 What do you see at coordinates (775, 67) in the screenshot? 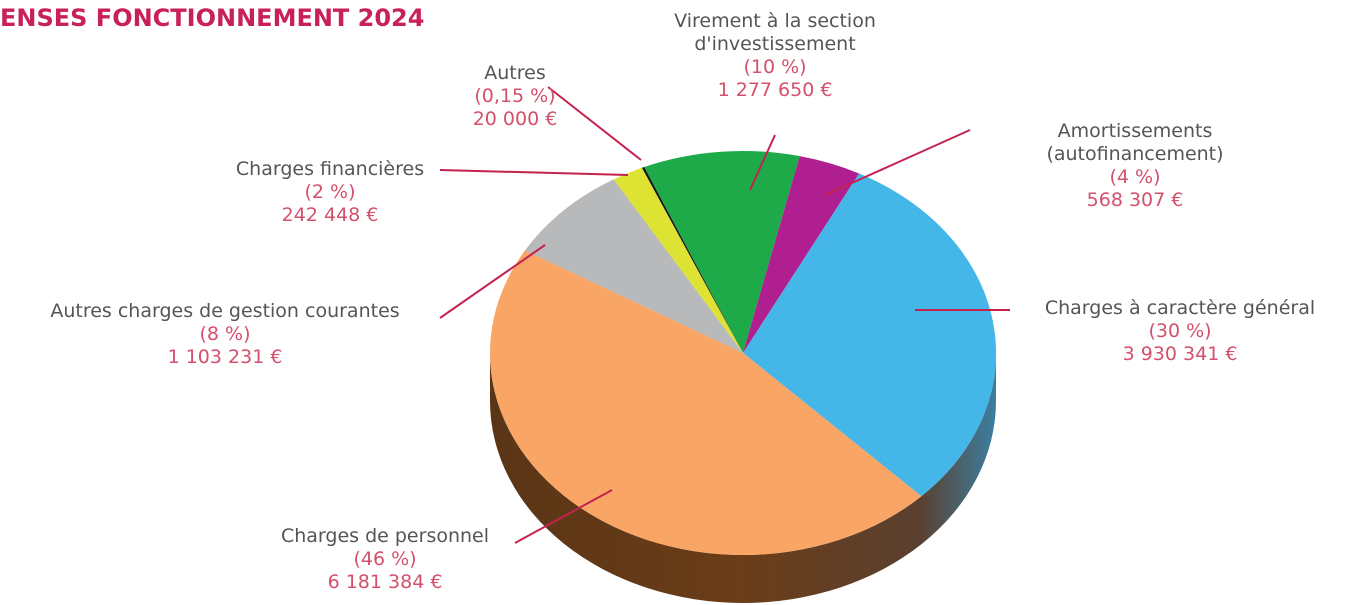
I see `value-label: (10 %)` at bounding box center [775, 67].